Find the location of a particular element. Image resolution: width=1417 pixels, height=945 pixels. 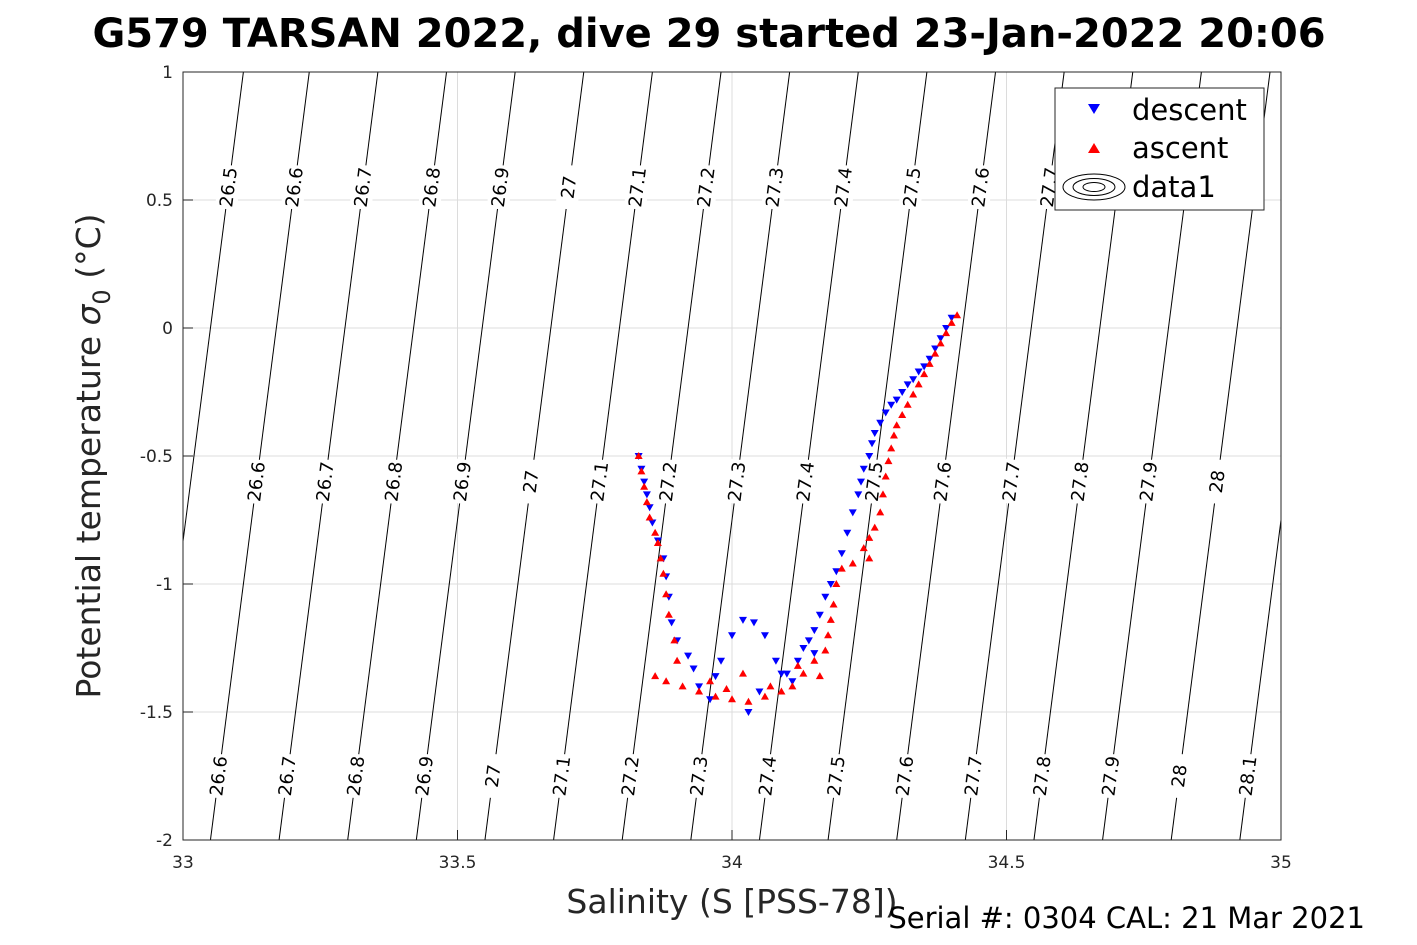

y-tick-label: -0.5 is located at coordinates (156, 457).